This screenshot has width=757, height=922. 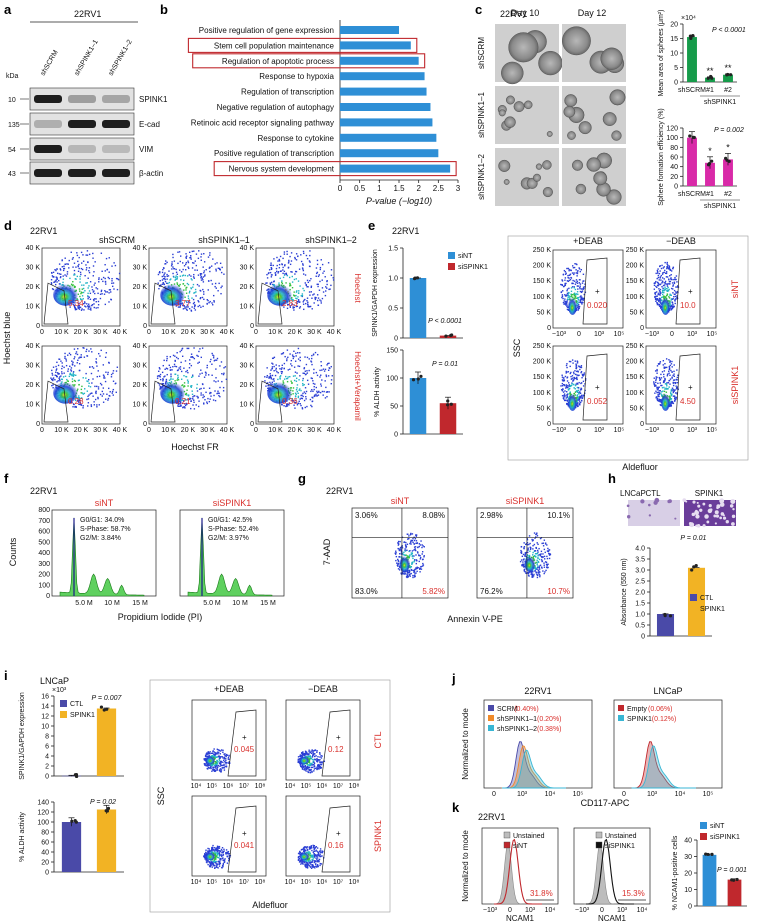 I want to click on x-category-label: #2, so click(x=728, y=194).